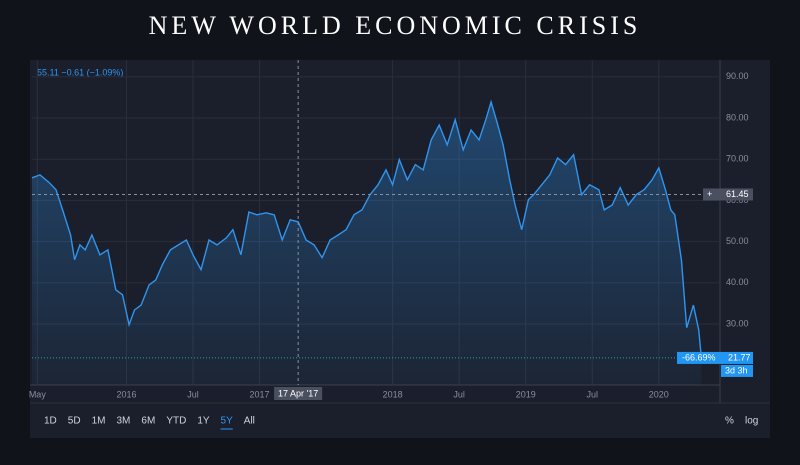  What do you see at coordinates (50, 421) in the screenshot?
I see `timeframe-button: 1D` at bounding box center [50, 421].